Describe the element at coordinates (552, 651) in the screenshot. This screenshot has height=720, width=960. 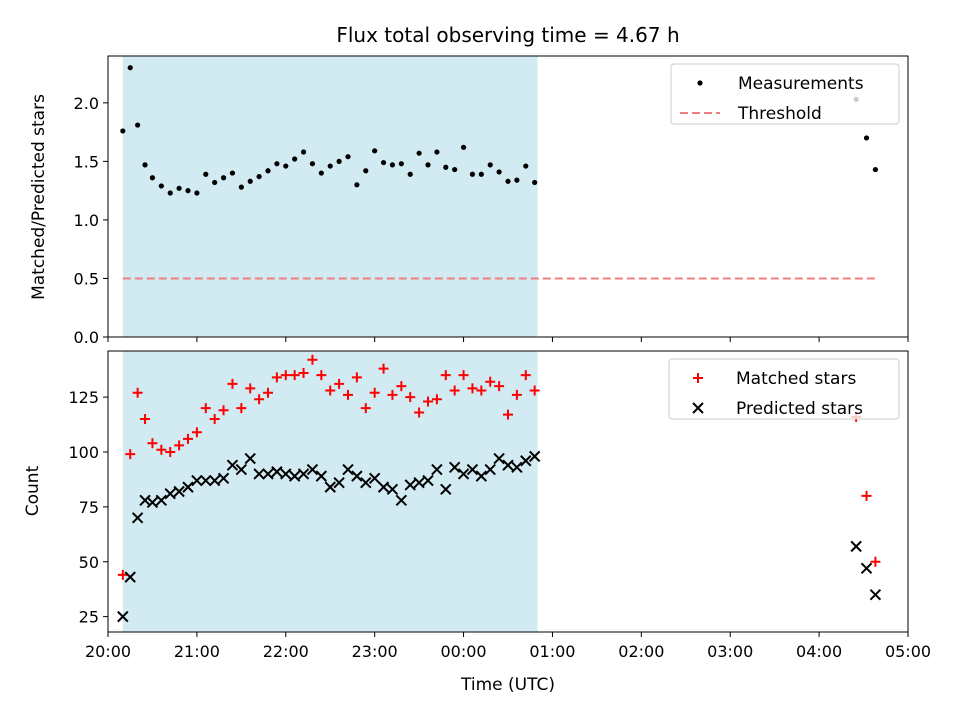
I see `x-tick-label: 01:00` at that location.